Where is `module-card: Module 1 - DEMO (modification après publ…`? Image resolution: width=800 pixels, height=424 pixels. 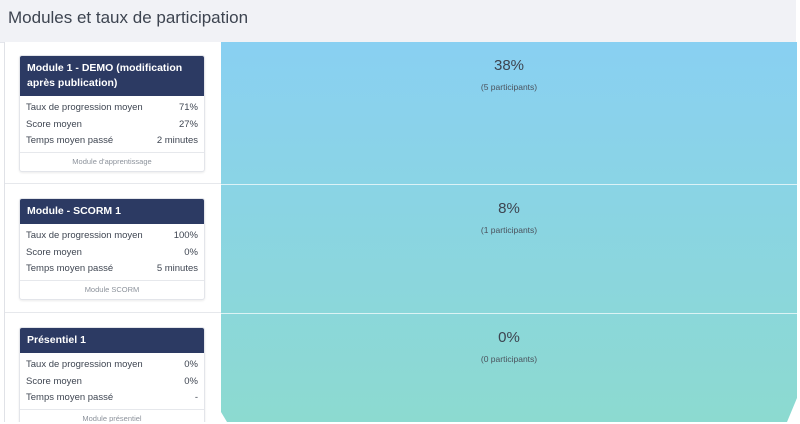
module-card: Module 1 - DEMO (modification après publ… is located at coordinates (112, 113).